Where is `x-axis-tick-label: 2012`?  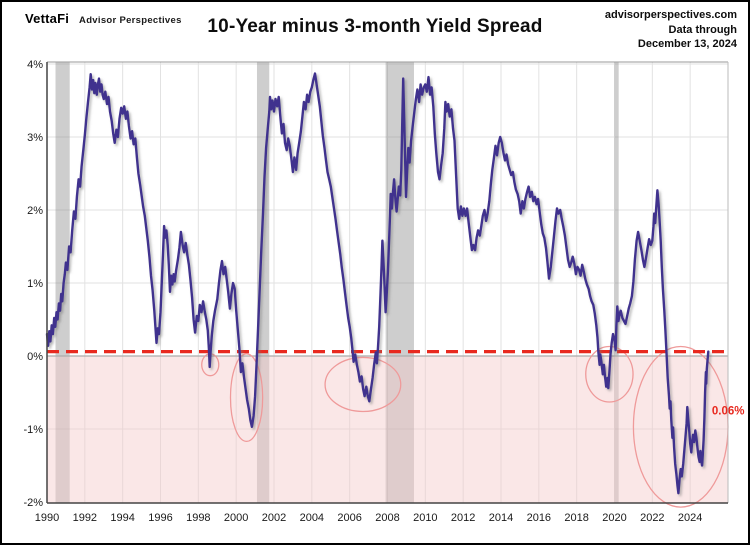 x-axis-tick-label: 2012 is located at coordinates (463, 518).